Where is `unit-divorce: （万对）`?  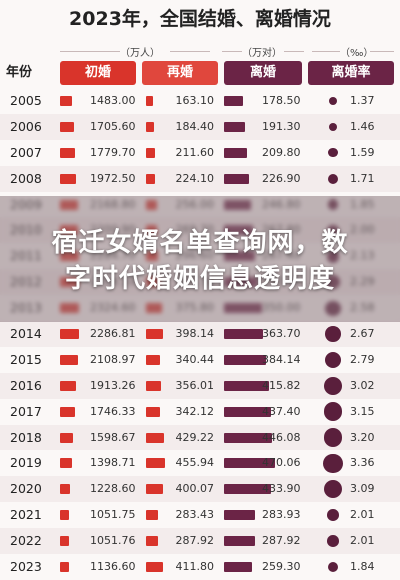
unit-divorce: （万对） is located at coordinates (262, 53).